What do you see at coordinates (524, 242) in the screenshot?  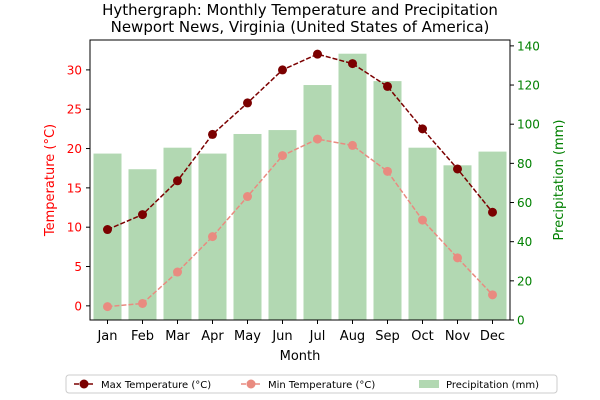 I see `right-tick-label: 40` at bounding box center [524, 242].